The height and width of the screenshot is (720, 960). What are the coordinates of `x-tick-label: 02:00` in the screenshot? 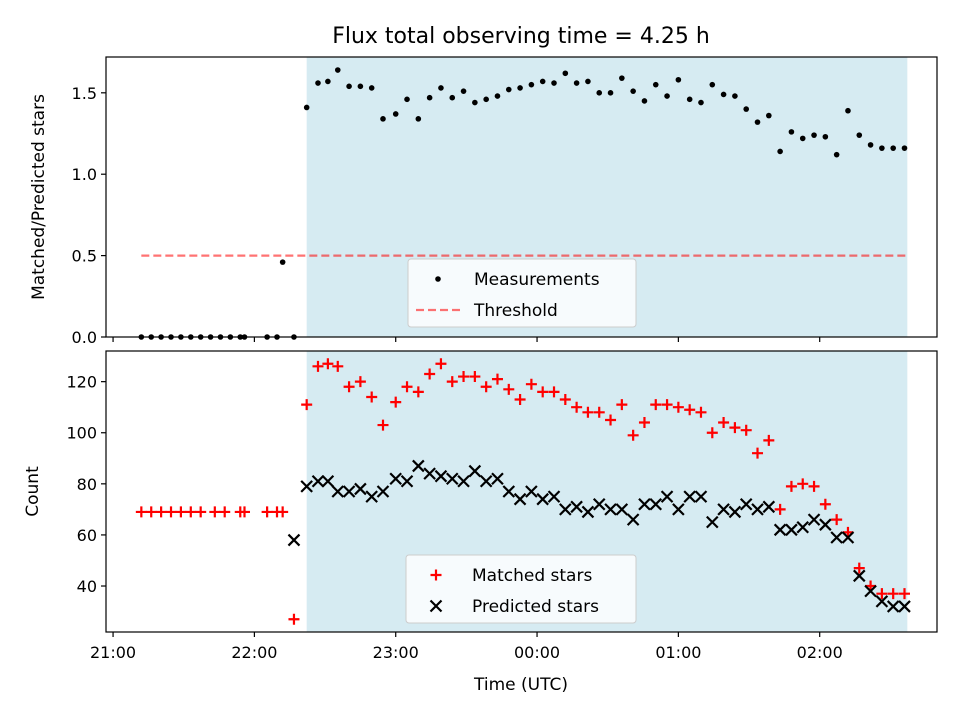 It's located at (820, 652).